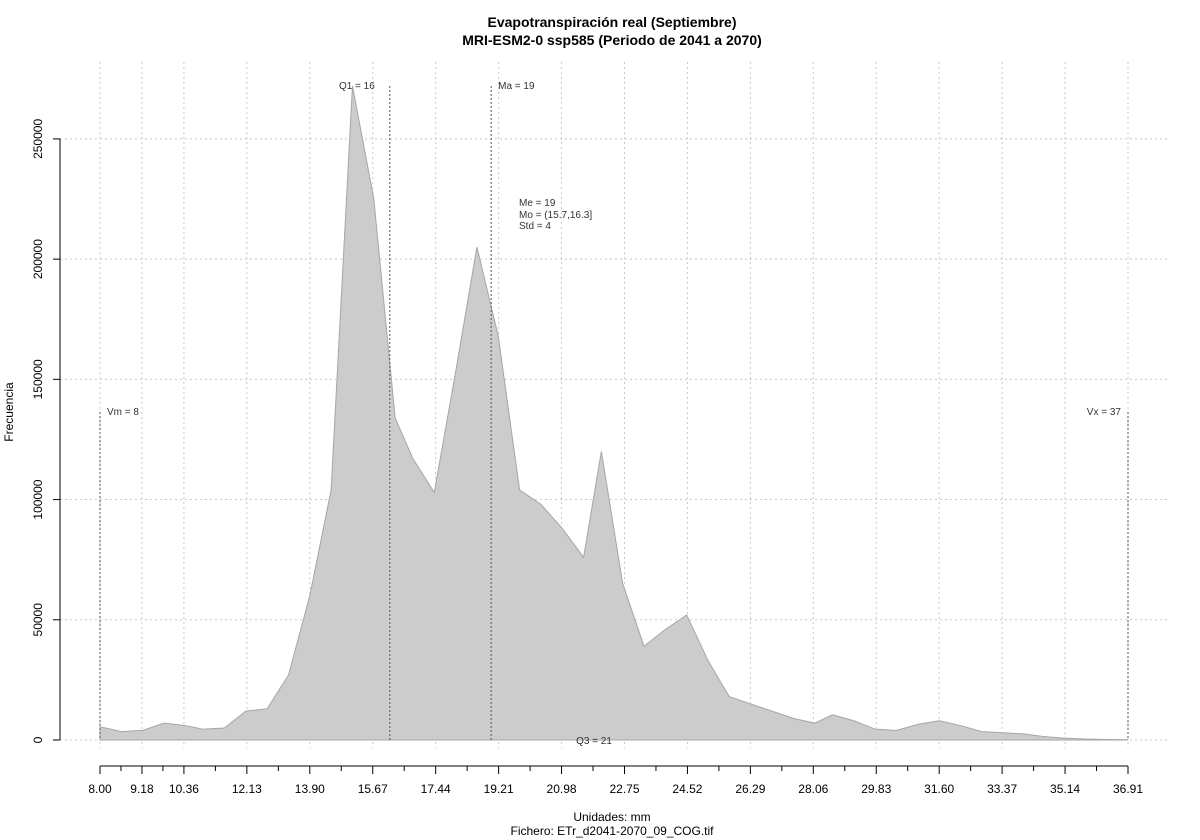 The image size is (1200, 840). I want to click on x-tick-label-15: 33.37, so click(1002, 789).